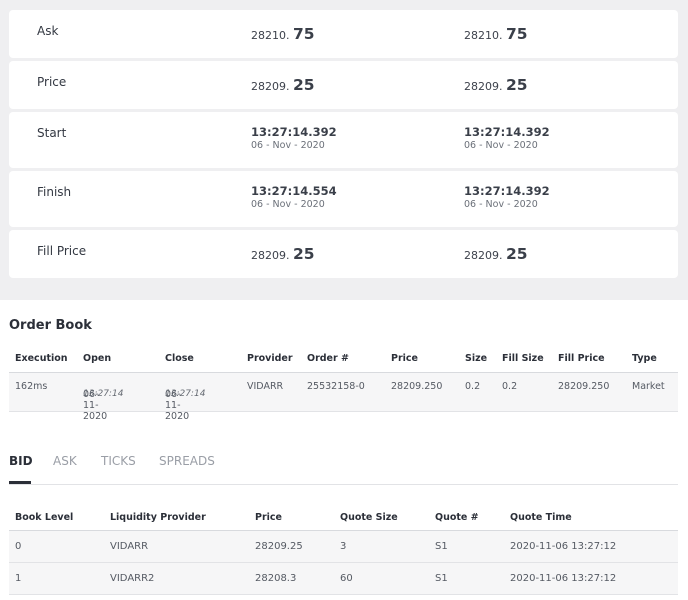 The width and height of the screenshot is (688, 600). Describe the element at coordinates (648, 386) in the screenshot. I see `type-cell: Market` at that location.